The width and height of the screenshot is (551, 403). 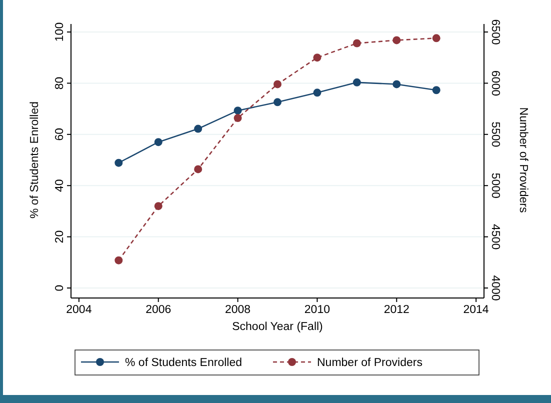 I want to click on x-tick-label: 2004, so click(x=79, y=310).